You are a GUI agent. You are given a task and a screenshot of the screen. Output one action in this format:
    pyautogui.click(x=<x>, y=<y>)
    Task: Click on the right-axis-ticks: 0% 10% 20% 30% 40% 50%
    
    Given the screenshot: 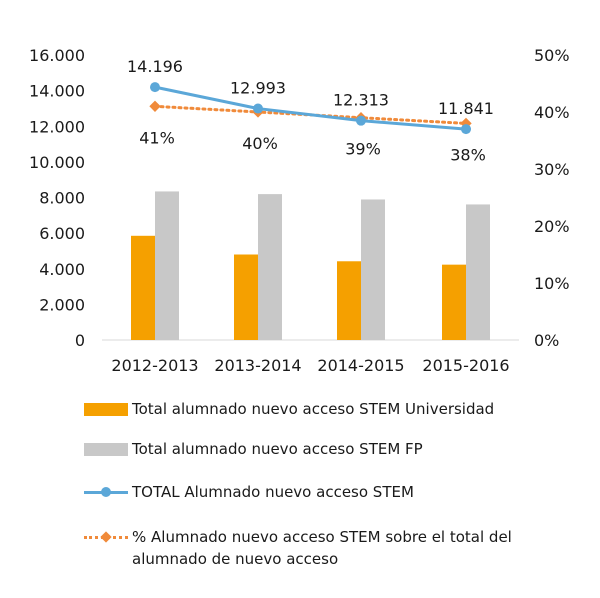 What is the action you would take?
    pyautogui.click(x=552, y=198)
    